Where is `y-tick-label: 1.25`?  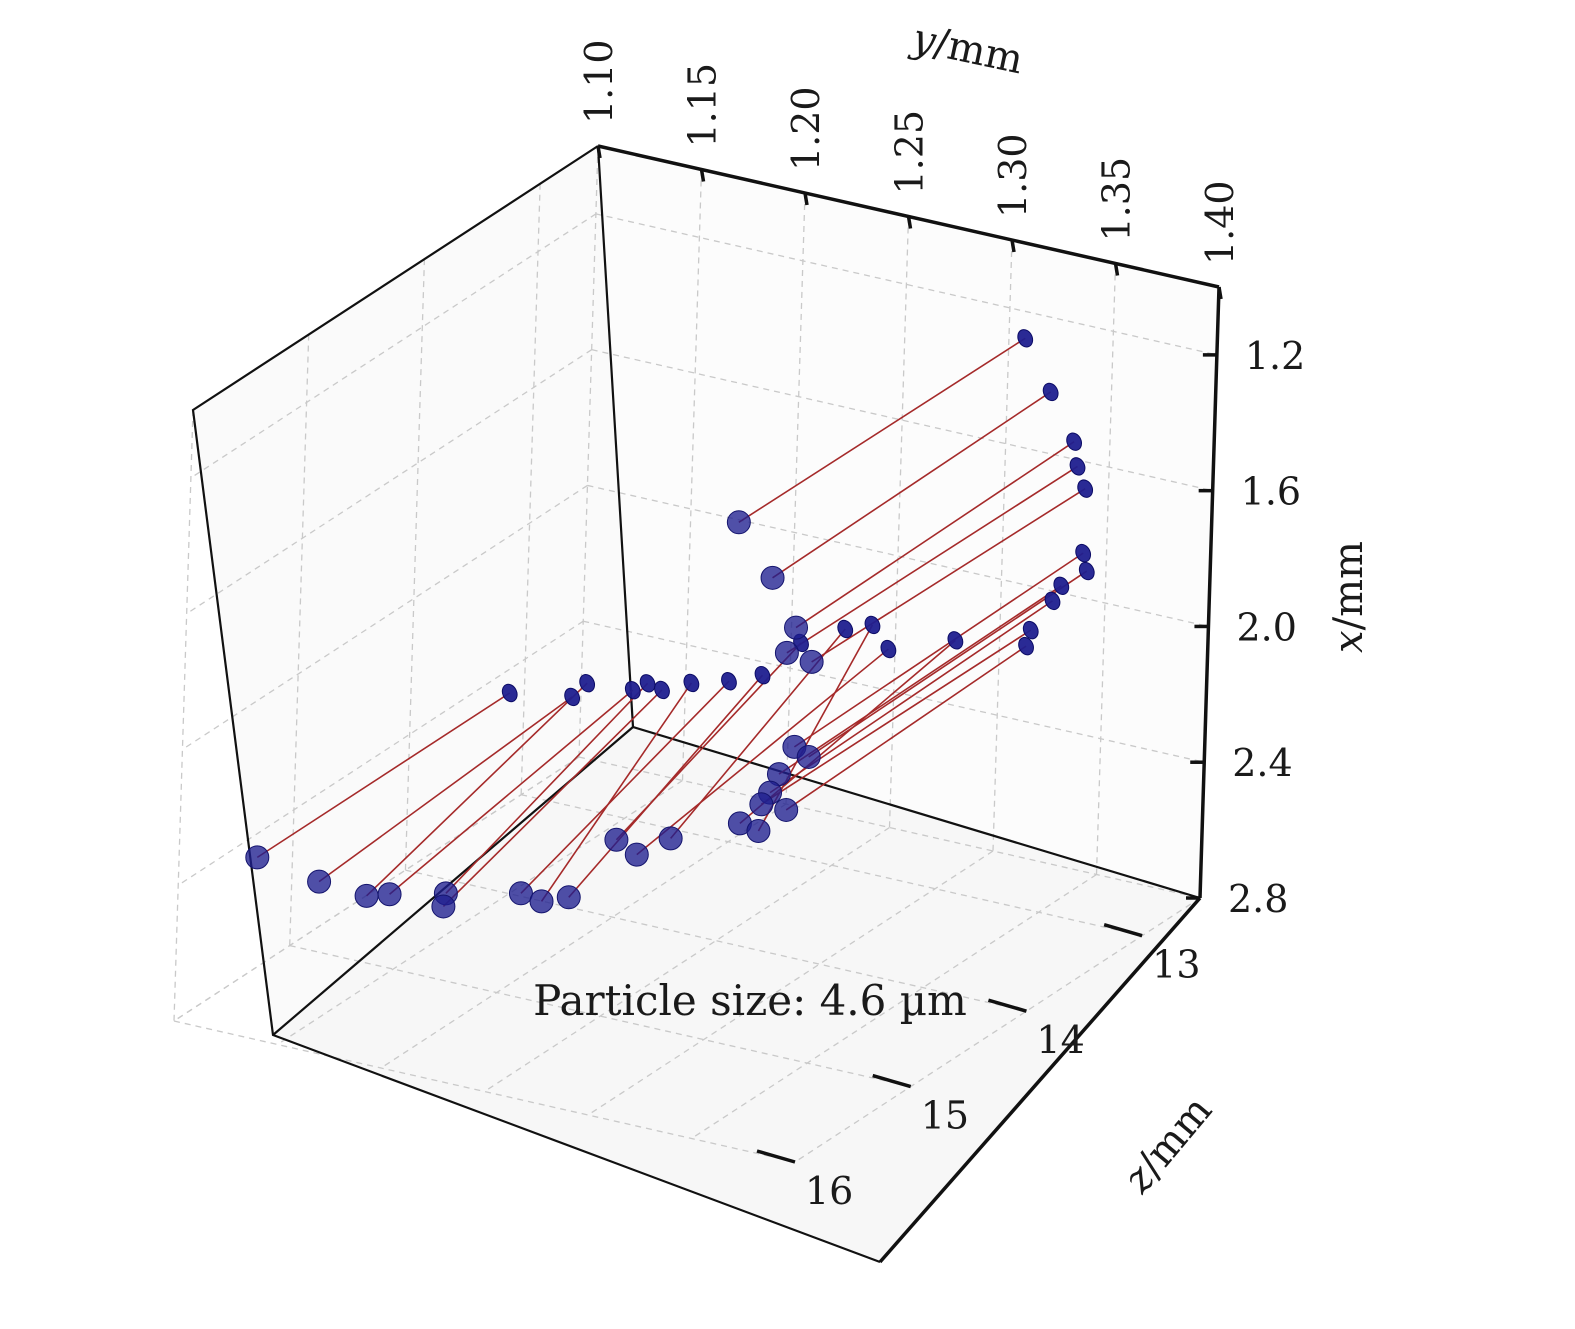 y-tick-label: 1.25 is located at coordinates (910, 152).